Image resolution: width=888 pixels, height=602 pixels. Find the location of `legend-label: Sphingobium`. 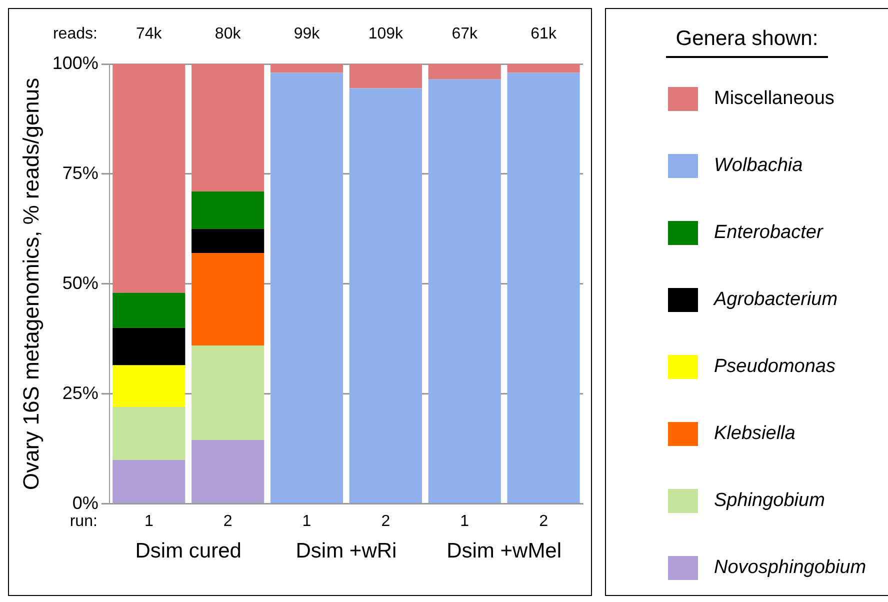

legend-label: Sphingobium is located at coordinates (769, 501).